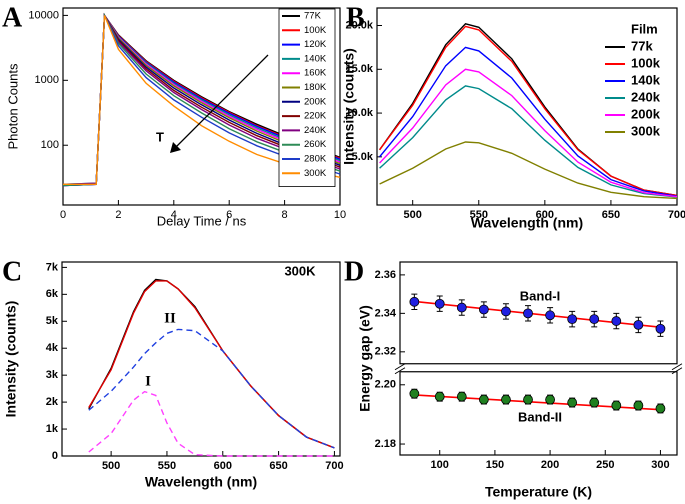  Describe the element at coordinates (160, 136) in the screenshot. I see `annotation: T` at that location.